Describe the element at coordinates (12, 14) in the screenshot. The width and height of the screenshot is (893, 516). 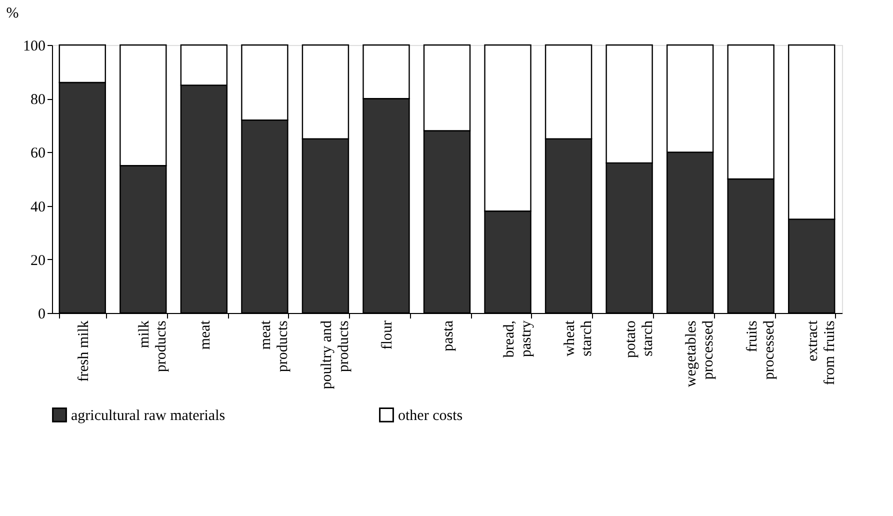
I see `y-axis-title: %` at that location.